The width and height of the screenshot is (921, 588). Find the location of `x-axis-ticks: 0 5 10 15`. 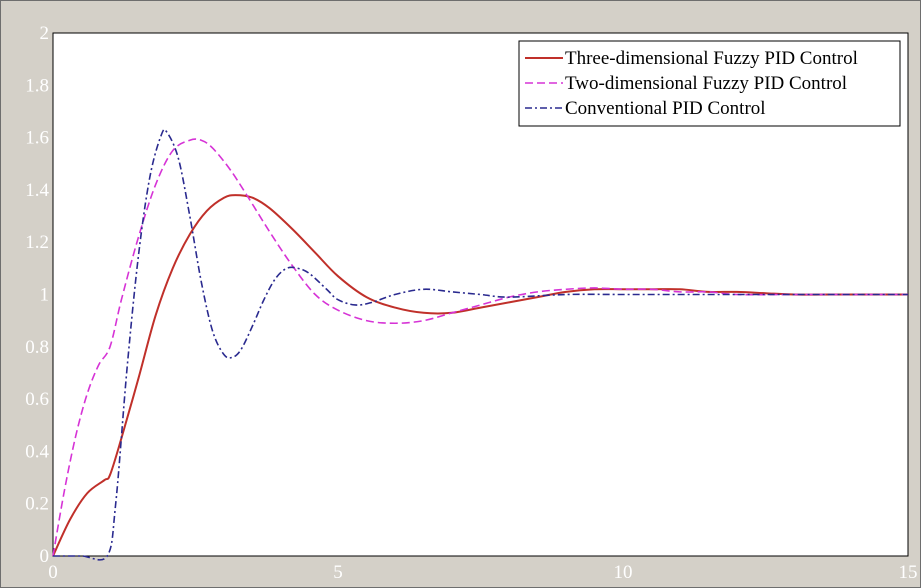

x-axis-ticks: 0 5 10 15 is located at coordinates (482, 572).